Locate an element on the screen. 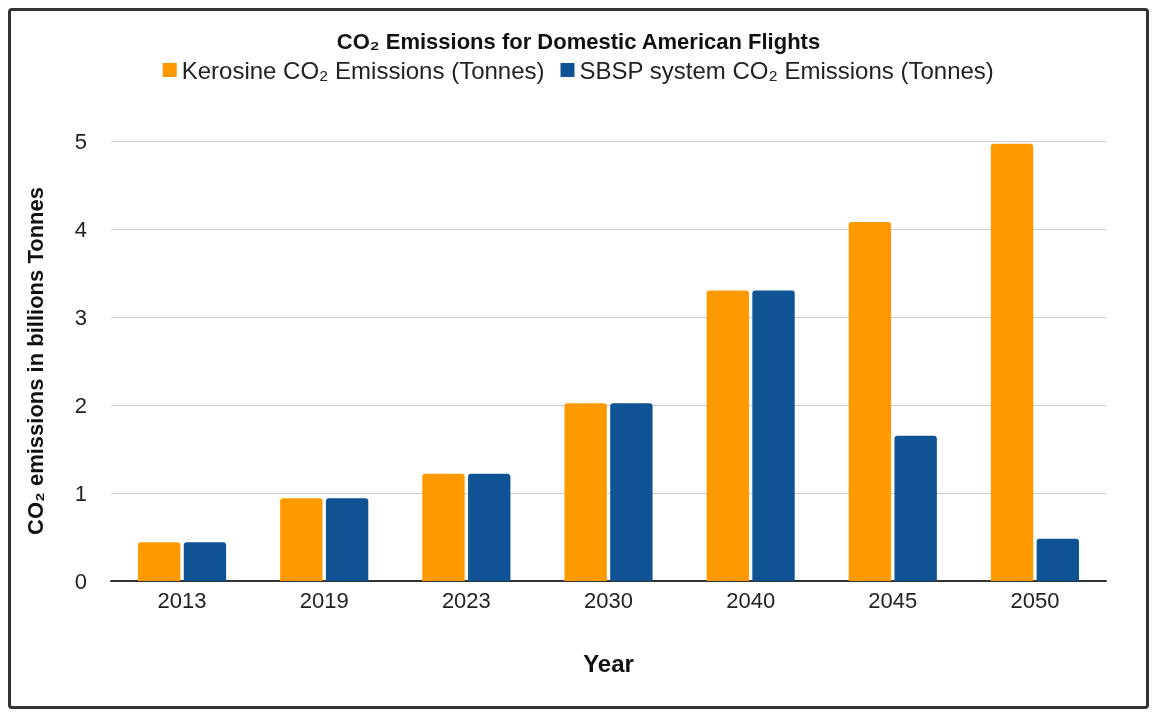  legend-label: SBSP system CO₂ Emissions (Tonnes) is located at coordinates (786, 70).